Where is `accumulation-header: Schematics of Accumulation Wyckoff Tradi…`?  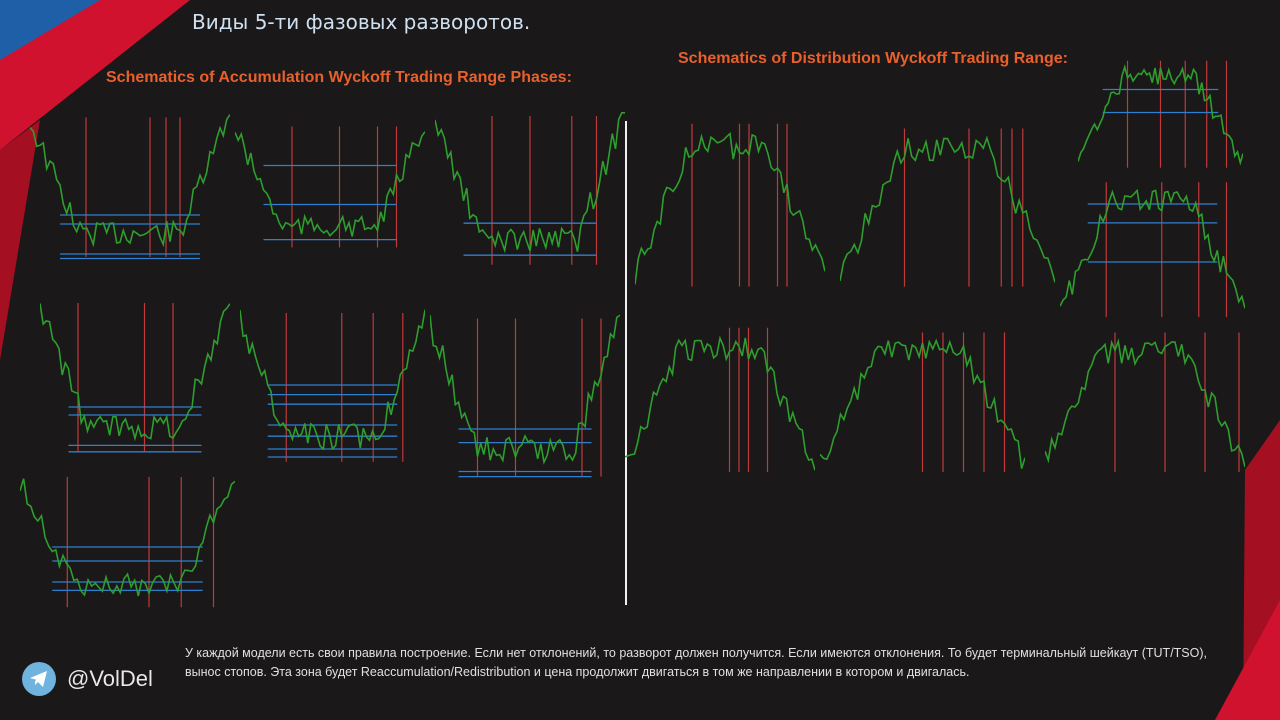 accumulation-header: Schematics of Accumulation Wyckoff Tradi… is located at coordinates (339, 77).